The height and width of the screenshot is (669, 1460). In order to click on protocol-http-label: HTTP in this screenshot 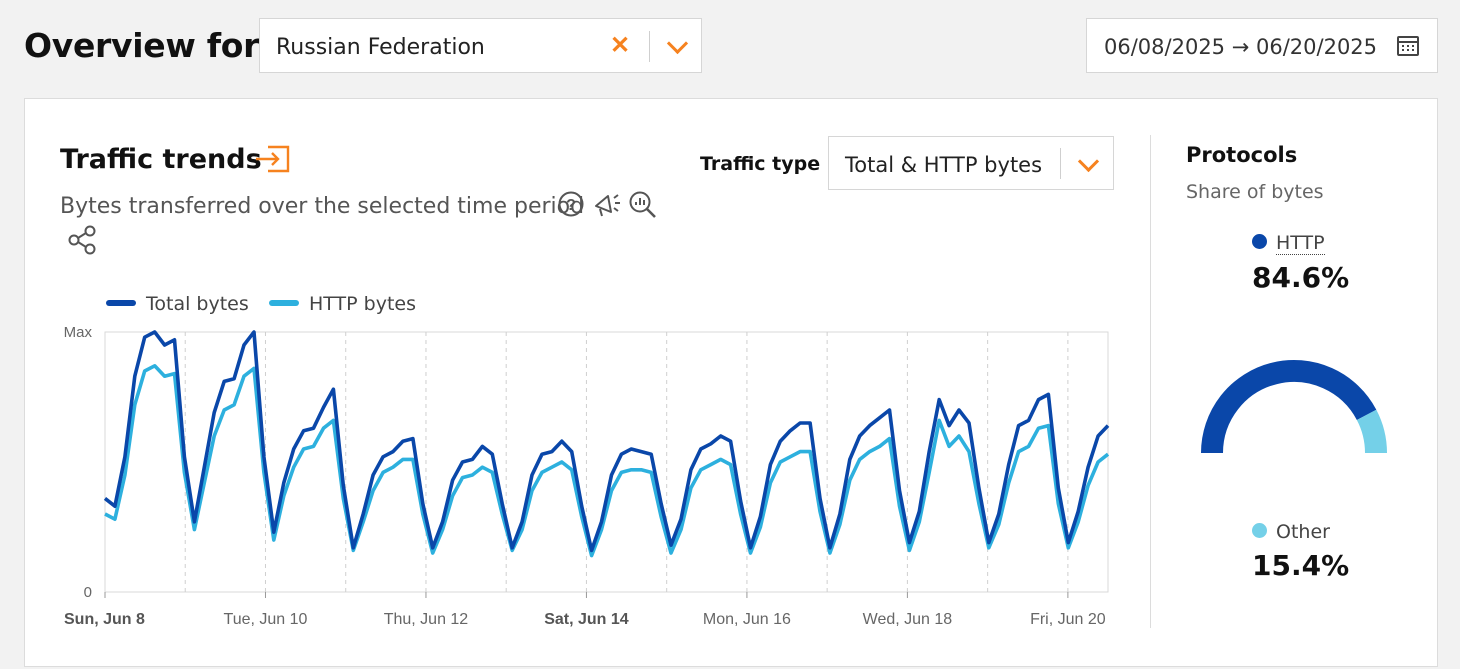, I will do `click(1288, 243)`.